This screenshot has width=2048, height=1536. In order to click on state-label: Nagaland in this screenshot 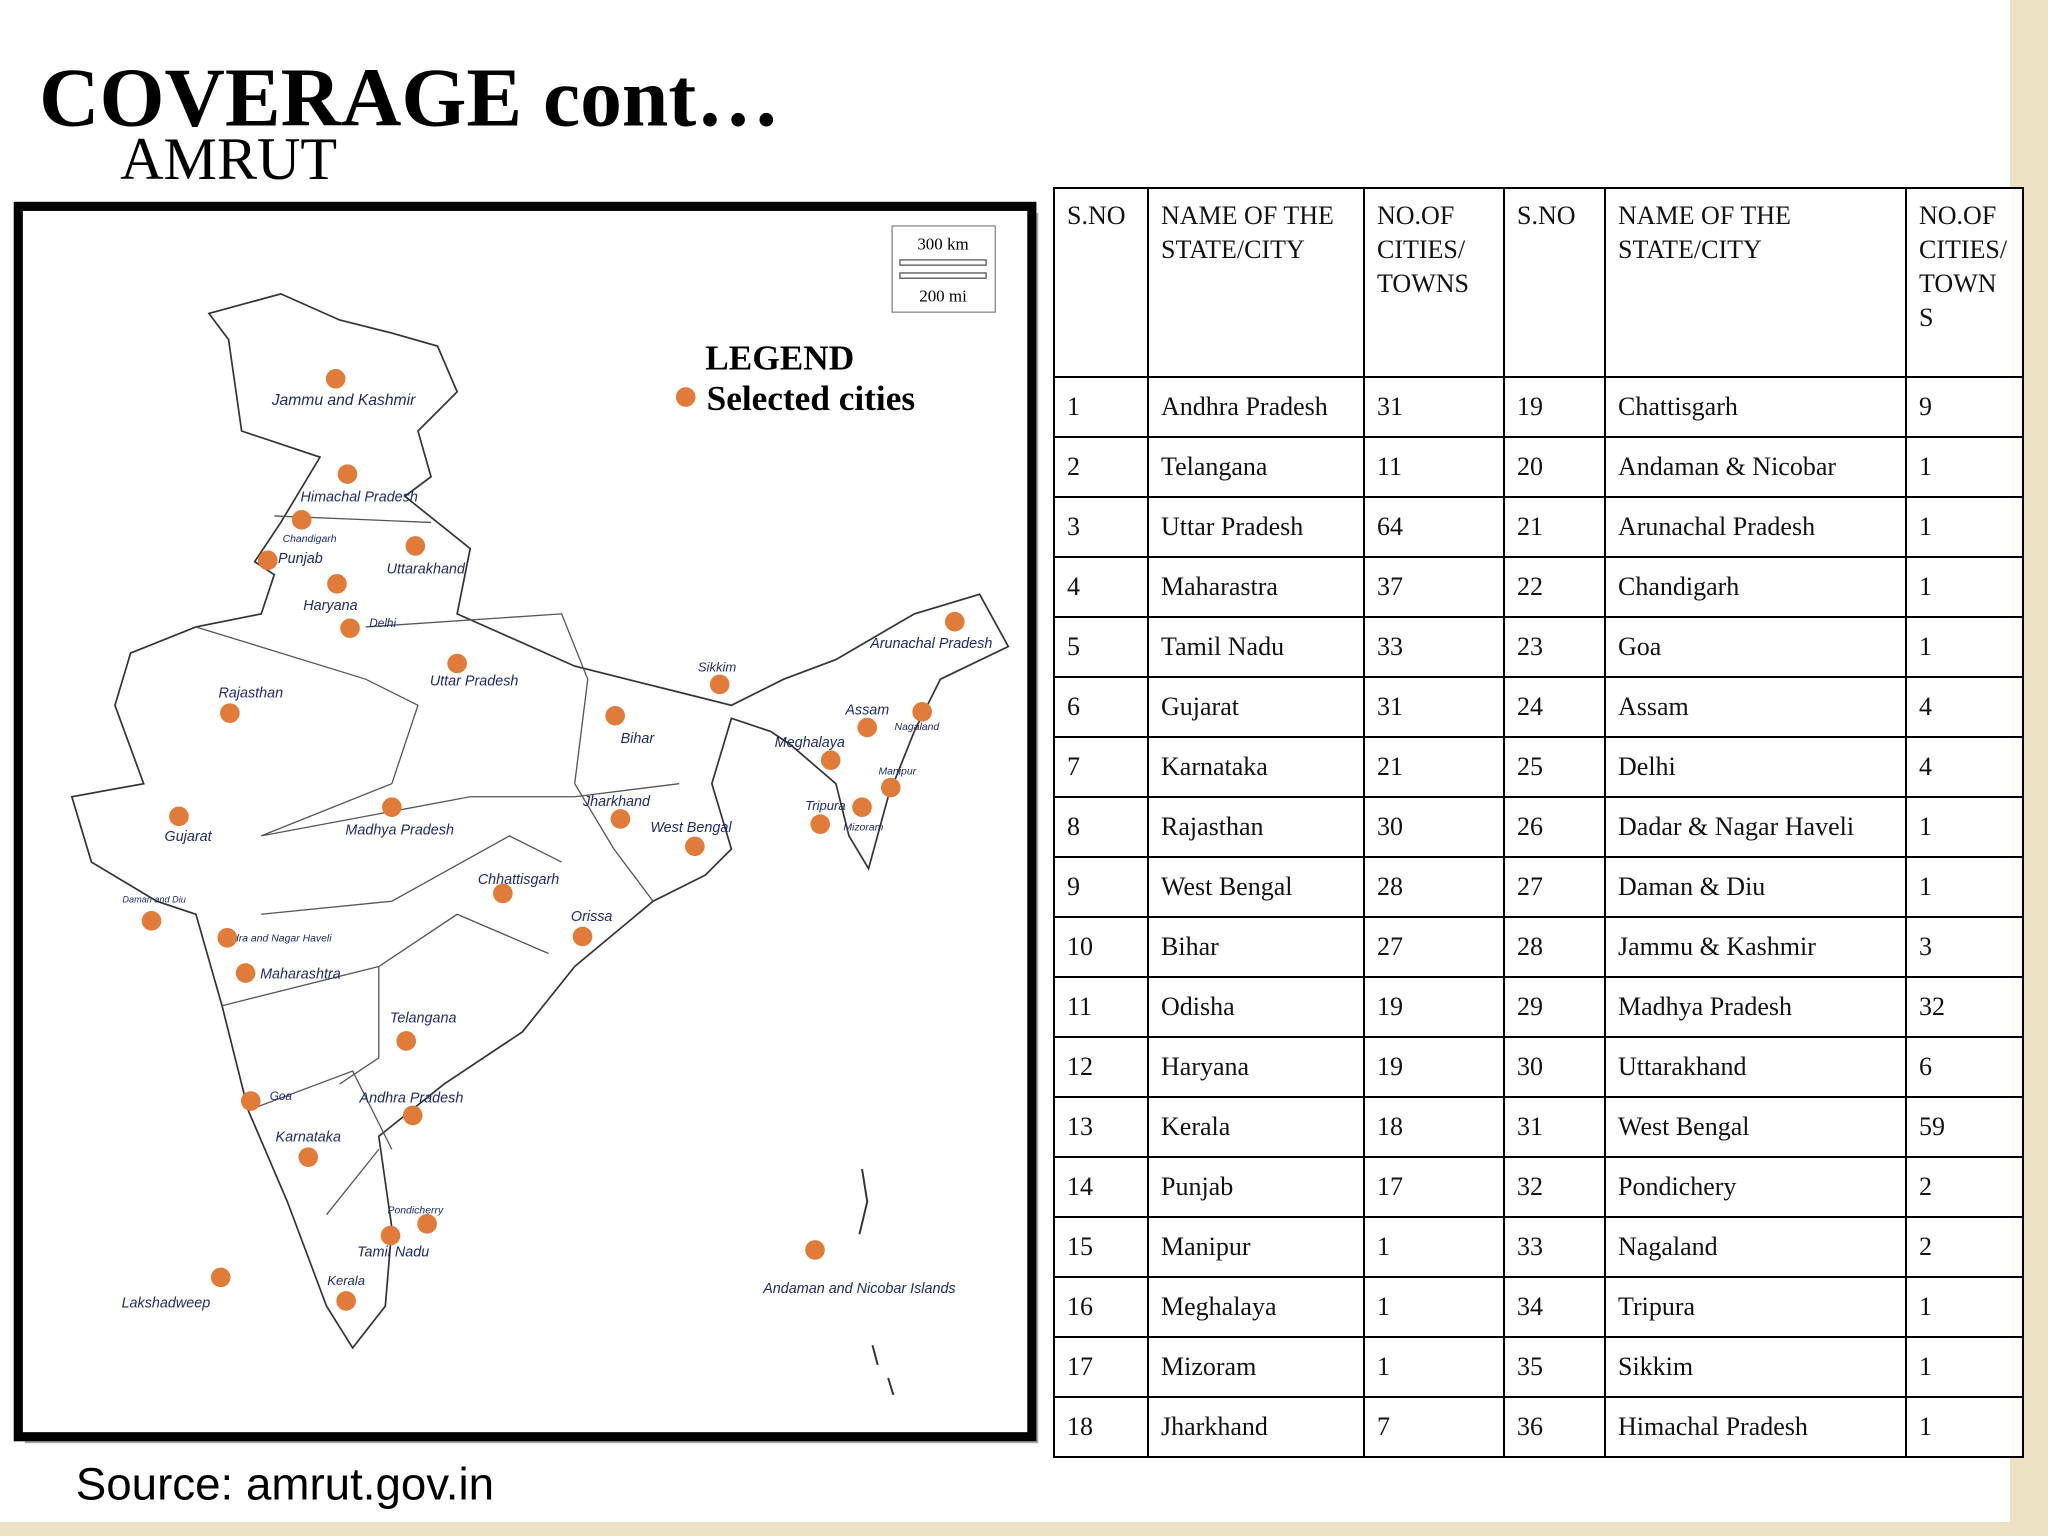, I will do `click(918, 727)`.